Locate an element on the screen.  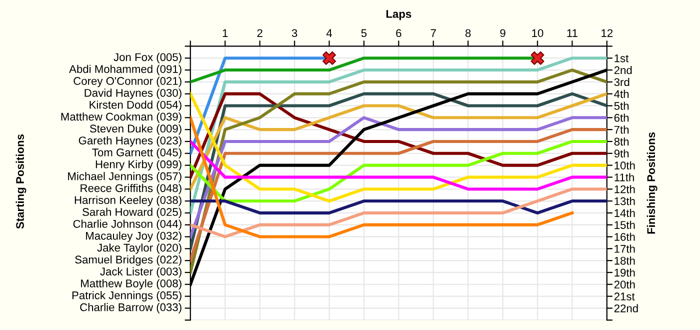
y-tick-label: 3rd is located at coordinates (622, 82).